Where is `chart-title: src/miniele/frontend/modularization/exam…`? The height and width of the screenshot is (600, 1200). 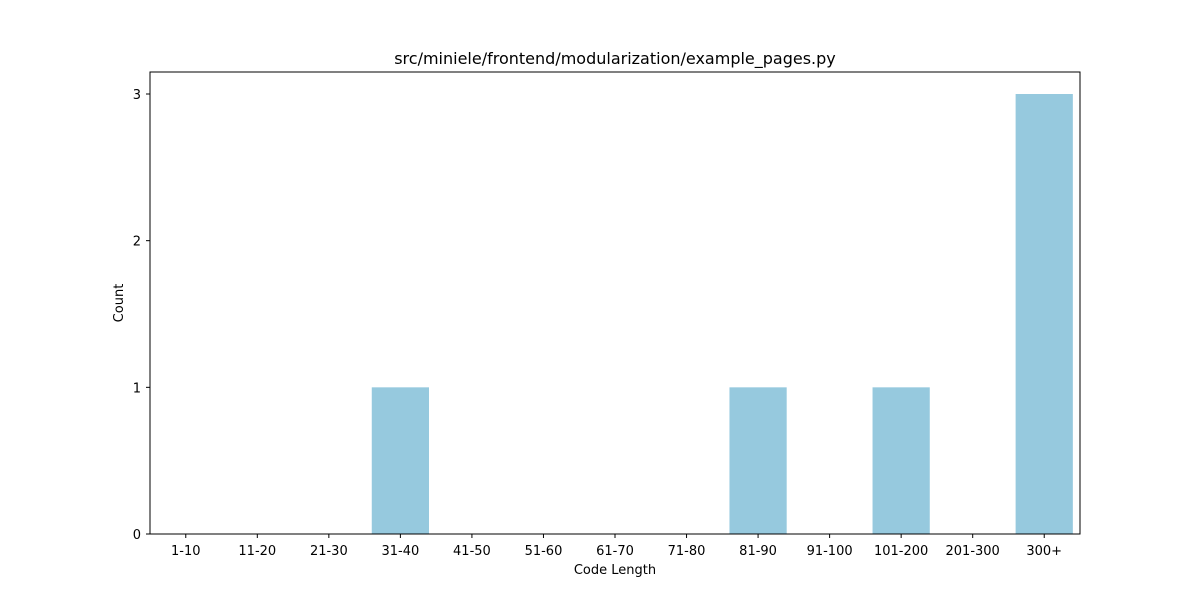
chart-title: src/miniele/frontend/modularization/exam… is located at coordinates (615, 59).